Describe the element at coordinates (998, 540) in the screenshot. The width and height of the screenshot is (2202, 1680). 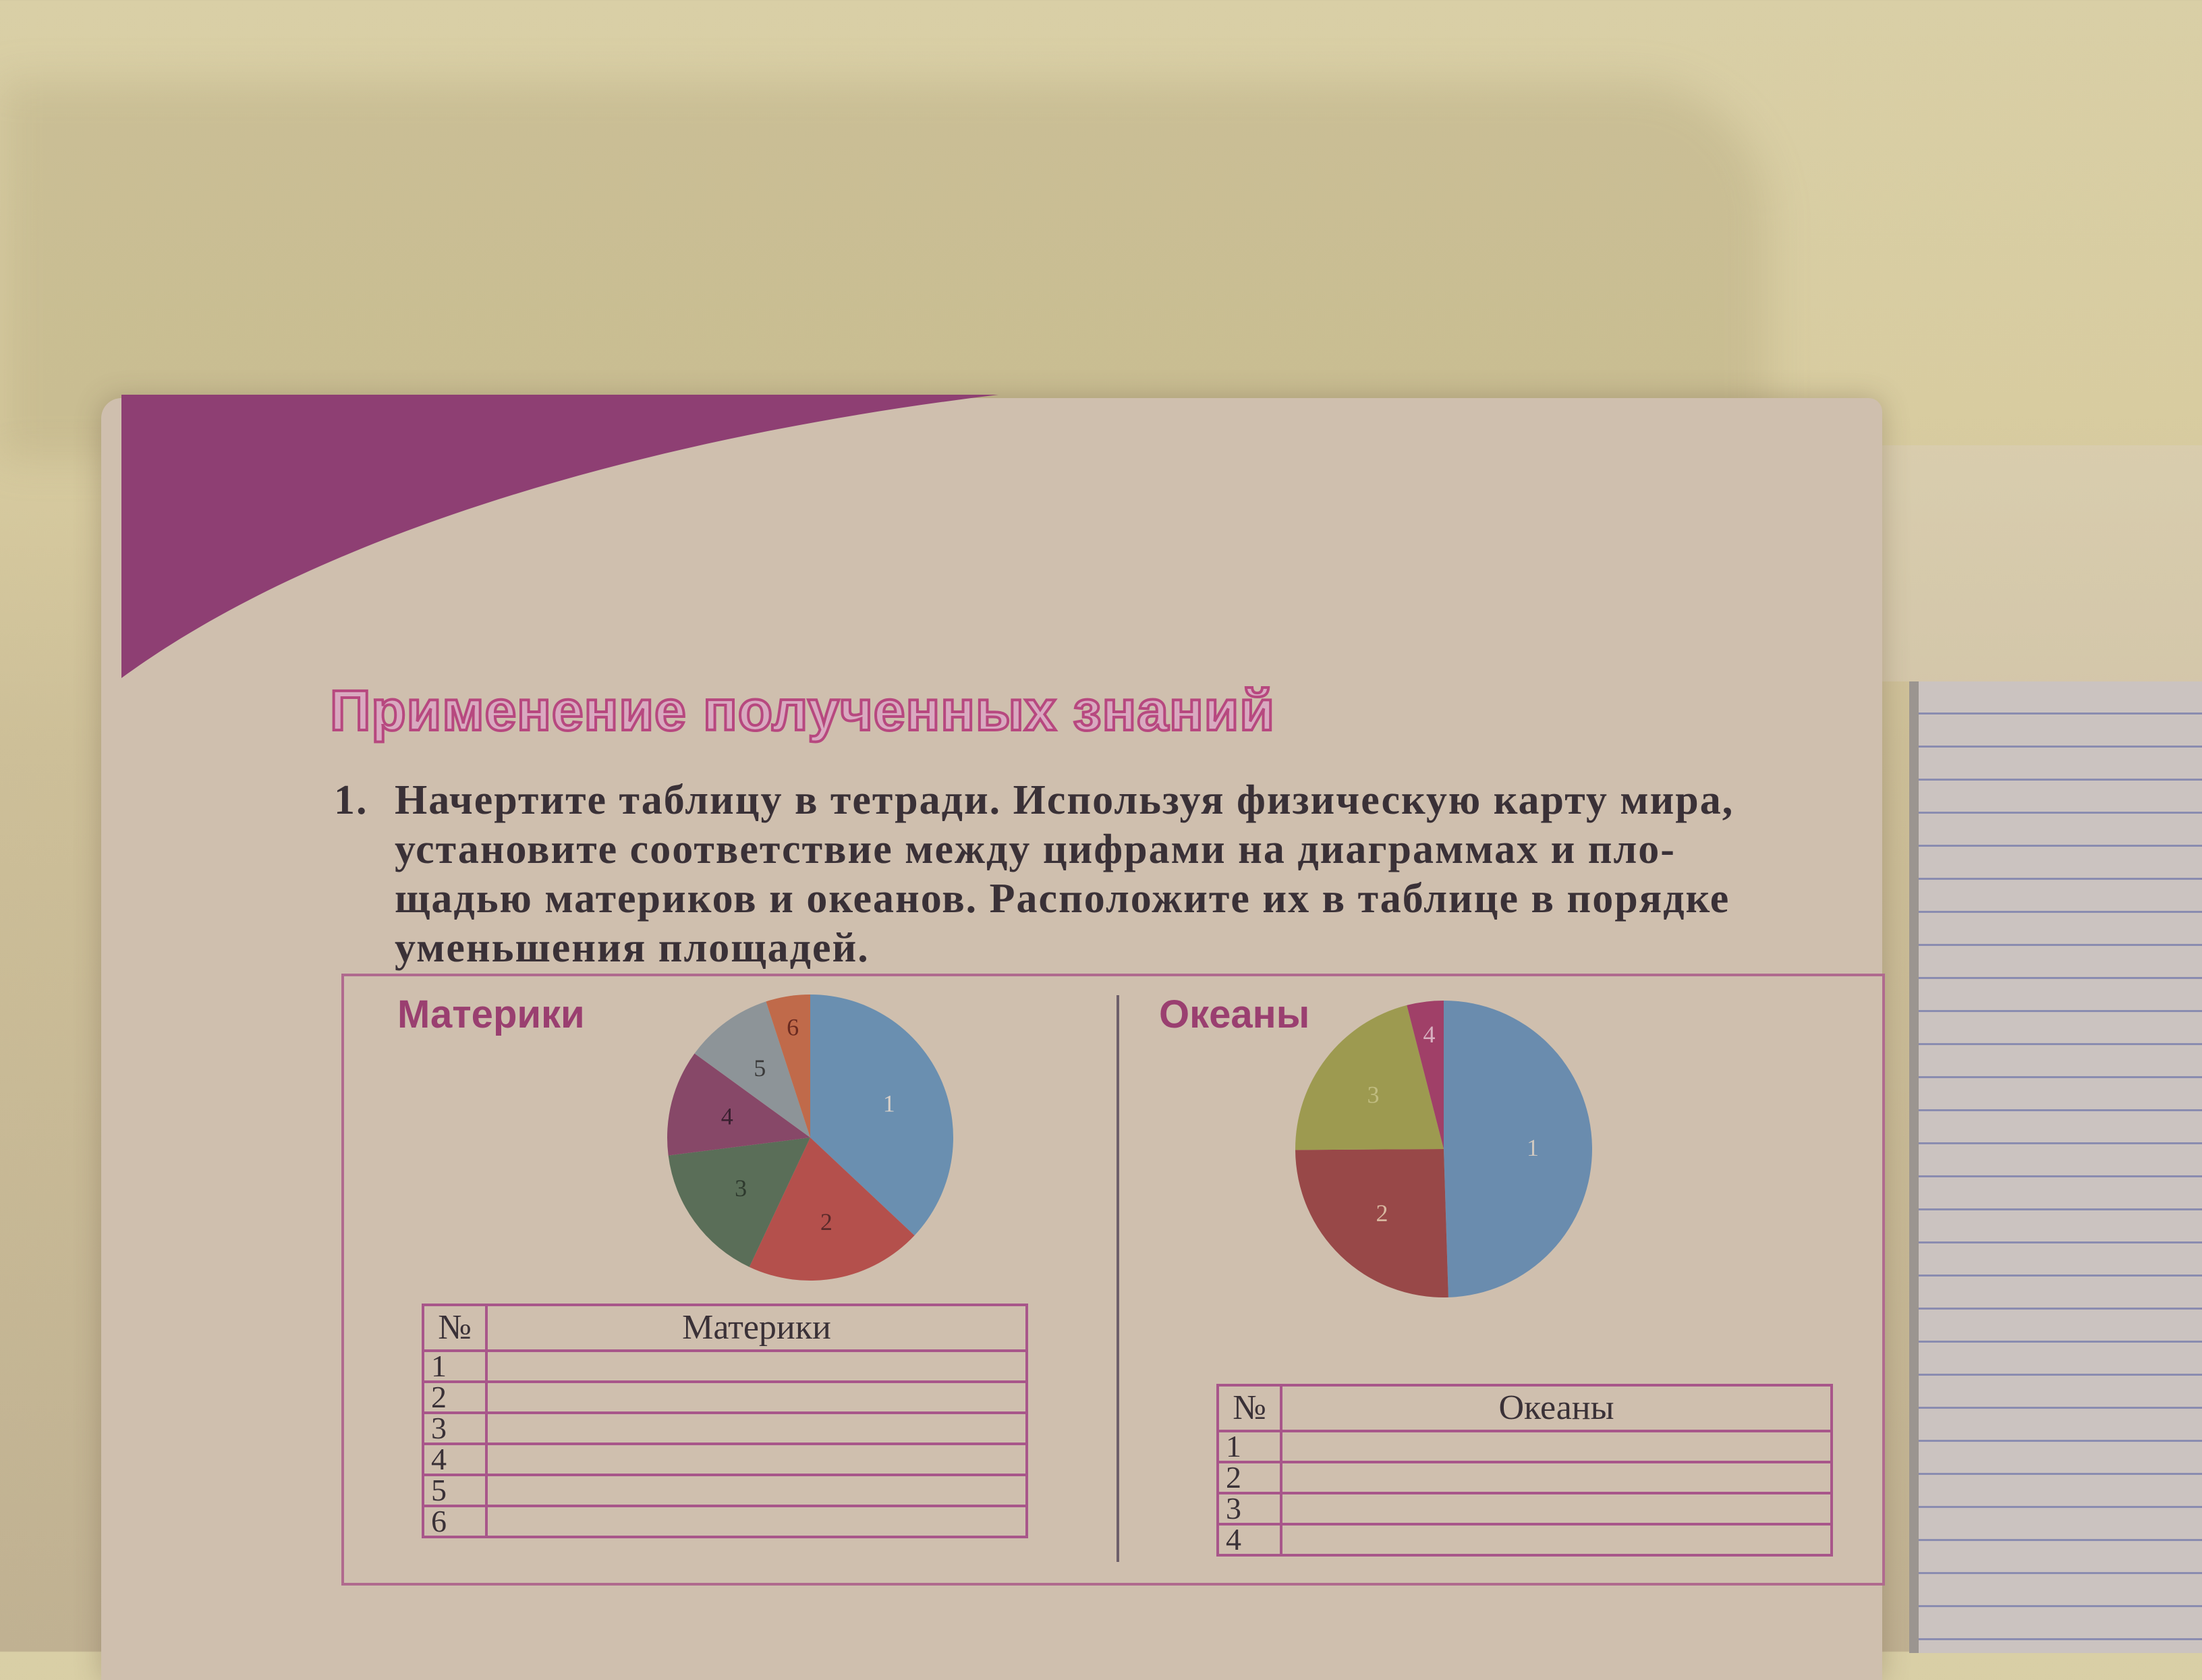
I see `purple-header-band` at that location.